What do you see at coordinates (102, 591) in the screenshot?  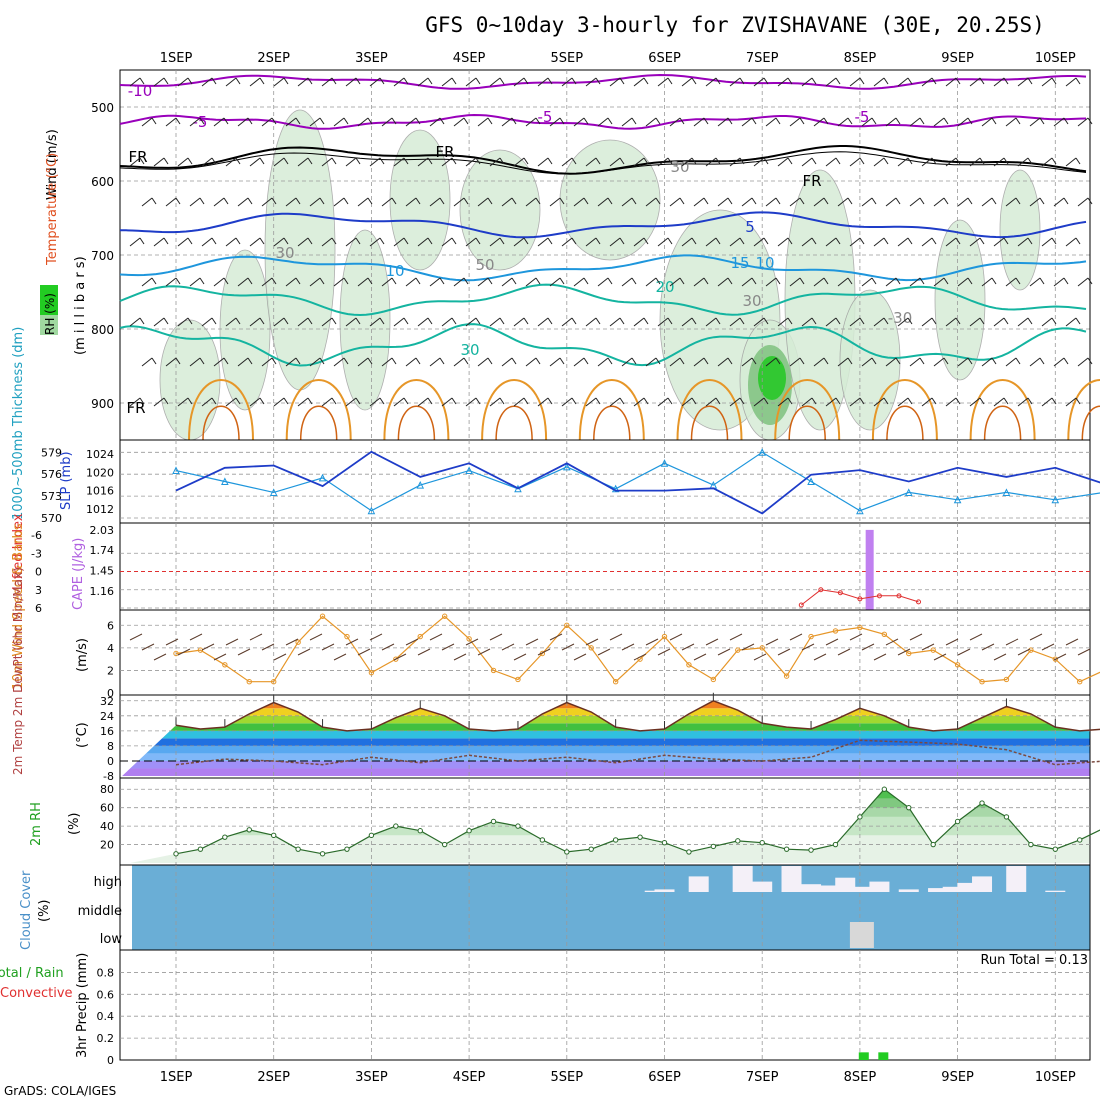 I see `cape-tick: 1.16` at bounding box center [102, 591].